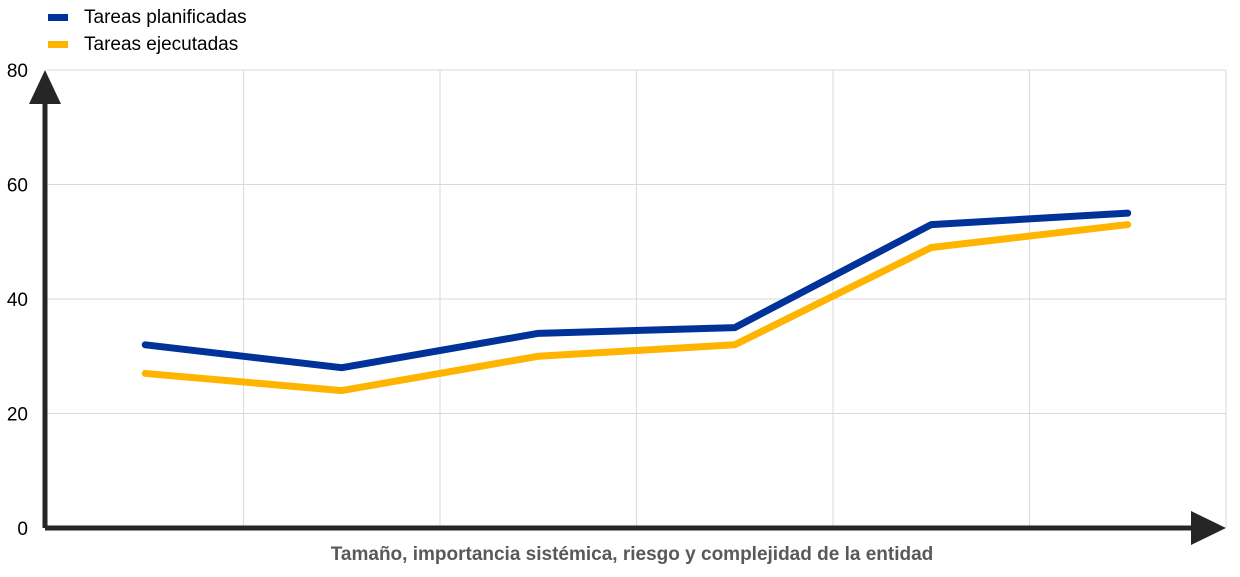  I want to click on legend: Tareas planificadas Tareas ejecutadas, so click(147, 31).